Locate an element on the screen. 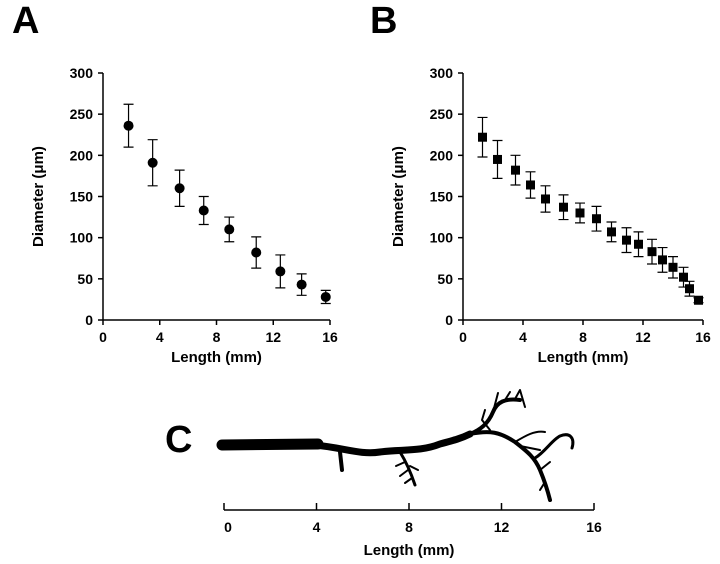 This screenshot has width=720, height=564. panel-label: A is located at coordinates (25, 21).